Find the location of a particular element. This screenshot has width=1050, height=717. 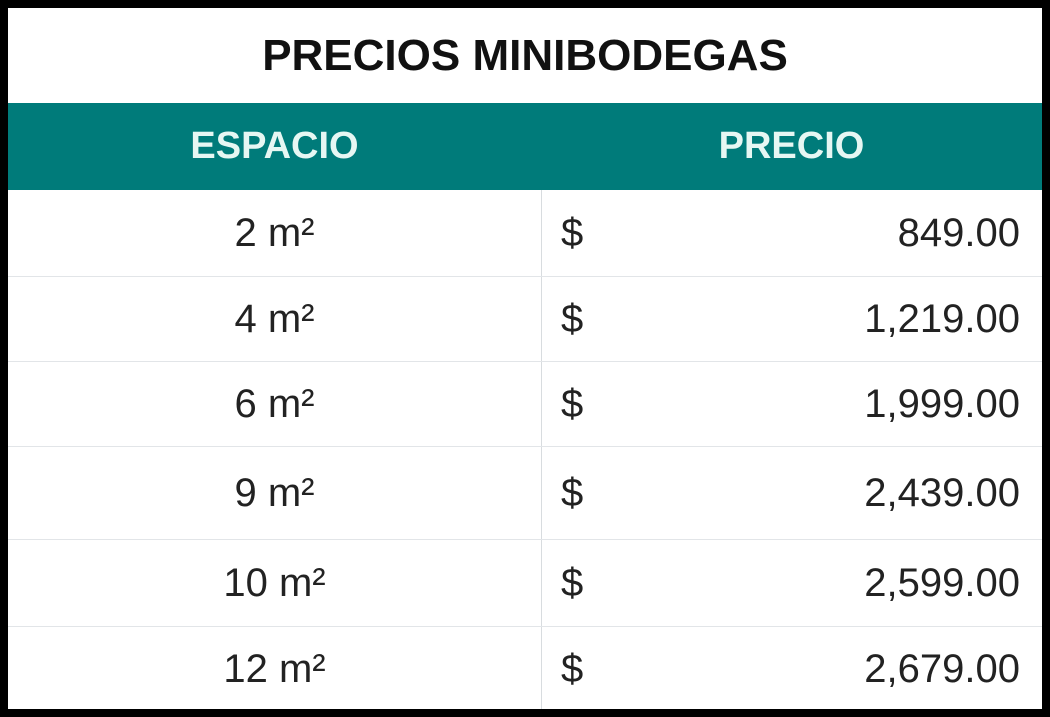

table-row: 12 m² $2,679.00 is located at coordinates (525, 668).